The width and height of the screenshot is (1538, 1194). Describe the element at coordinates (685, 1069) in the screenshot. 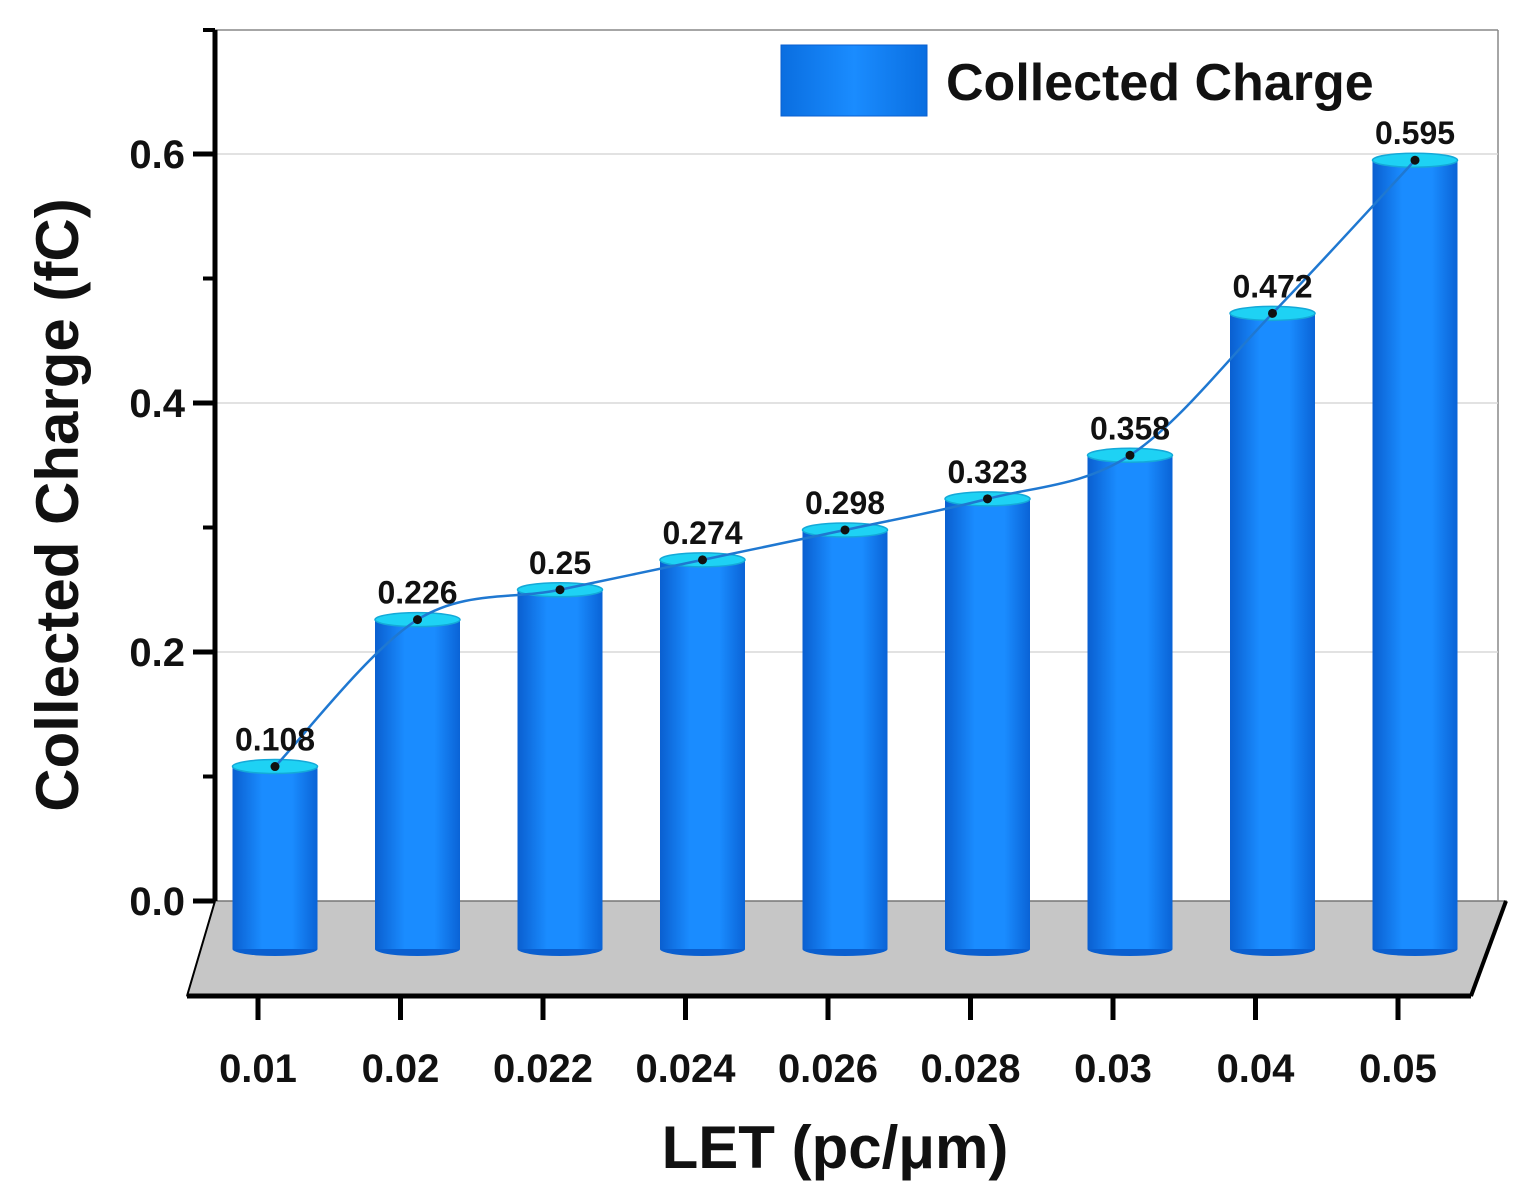

I see `x-tick-label-3: 0.024` at that location.